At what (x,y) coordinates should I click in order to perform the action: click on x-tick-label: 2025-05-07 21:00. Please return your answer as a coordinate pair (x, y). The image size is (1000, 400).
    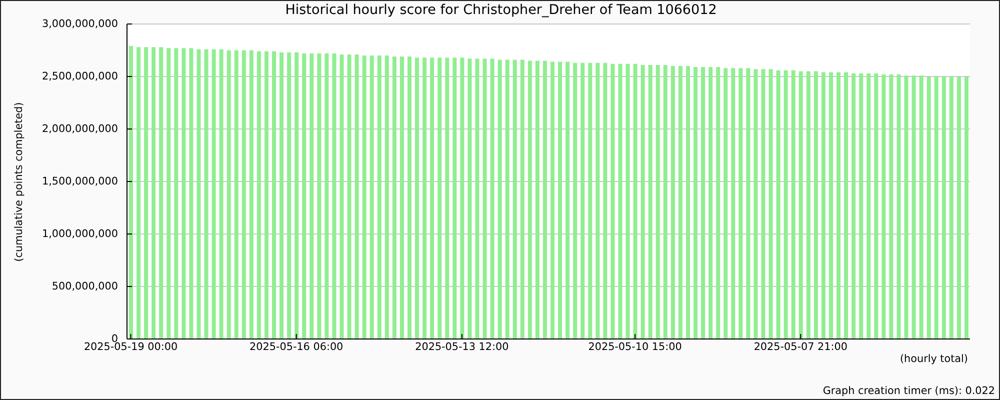
    Looking at the image, I should click on (801, 347).